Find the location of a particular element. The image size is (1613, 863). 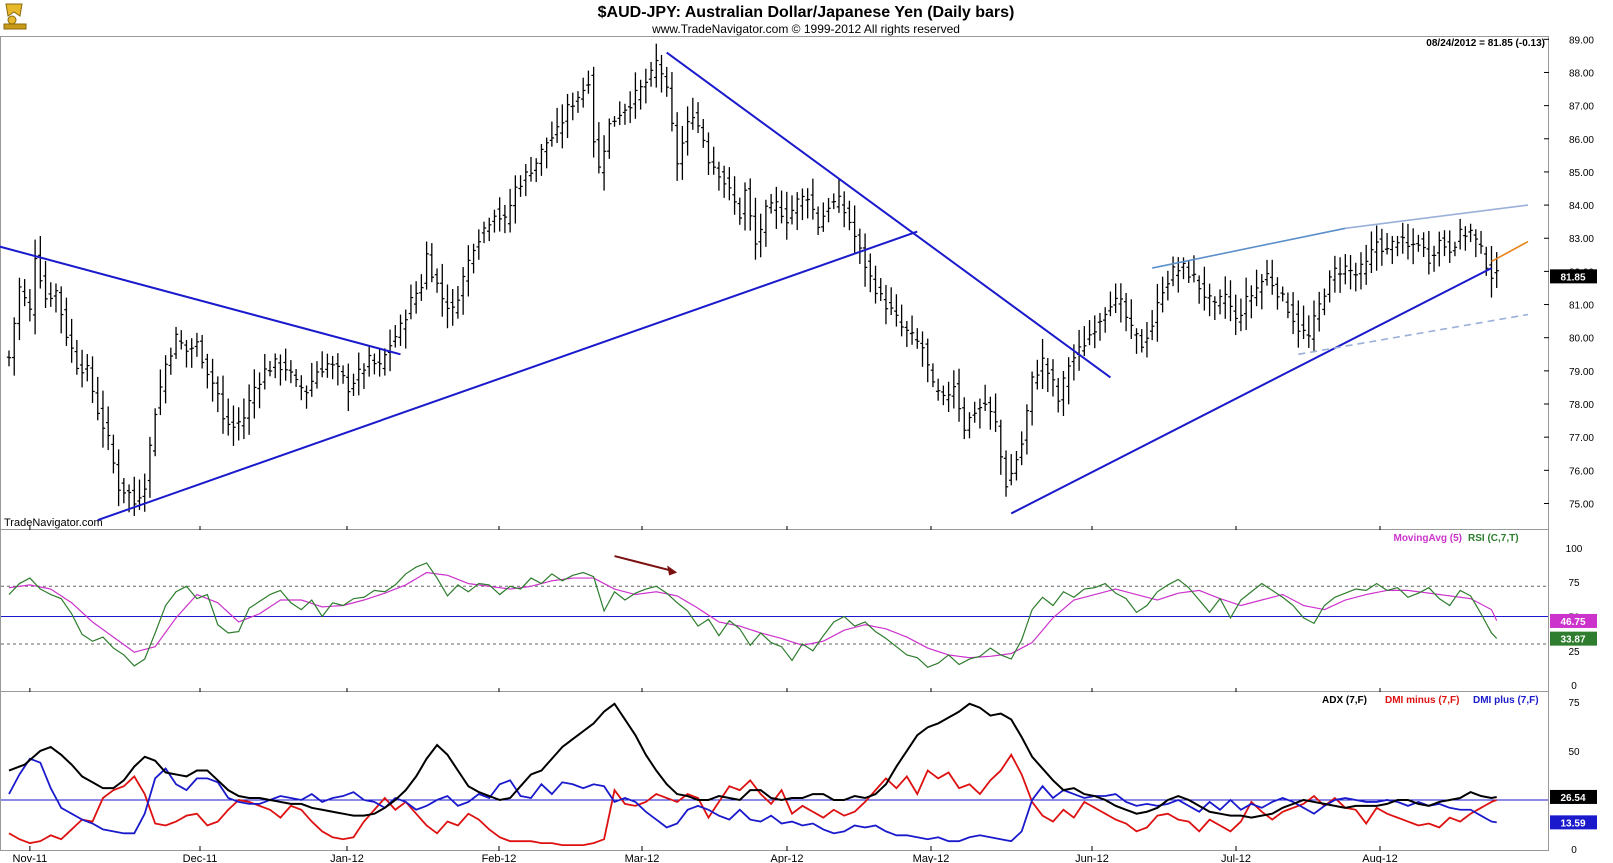

legend-dmi-minus: DMI minus (7,F) is located at coordinates (1422, 700).